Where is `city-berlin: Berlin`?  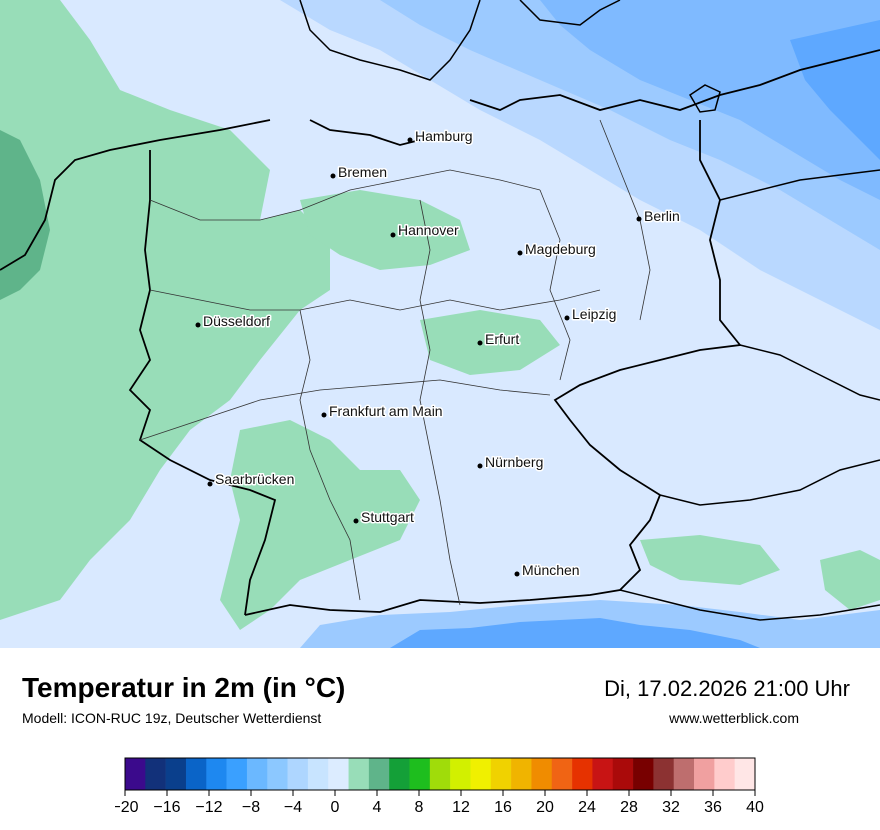 city-berlin: Berlin is located at coordinates (658, 216).